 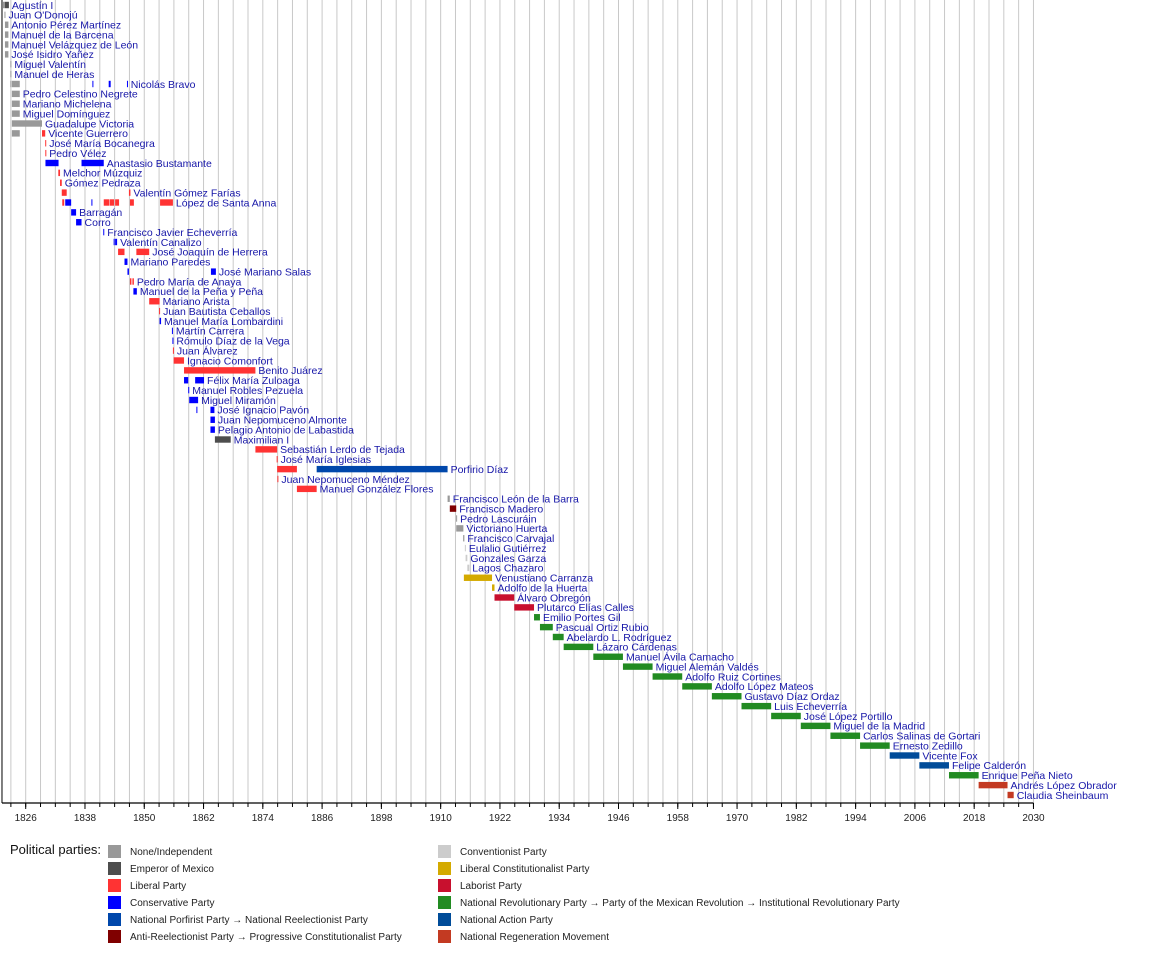 I want to click on president-label: Manuel de la Barcena, so click(x=62, y=35).